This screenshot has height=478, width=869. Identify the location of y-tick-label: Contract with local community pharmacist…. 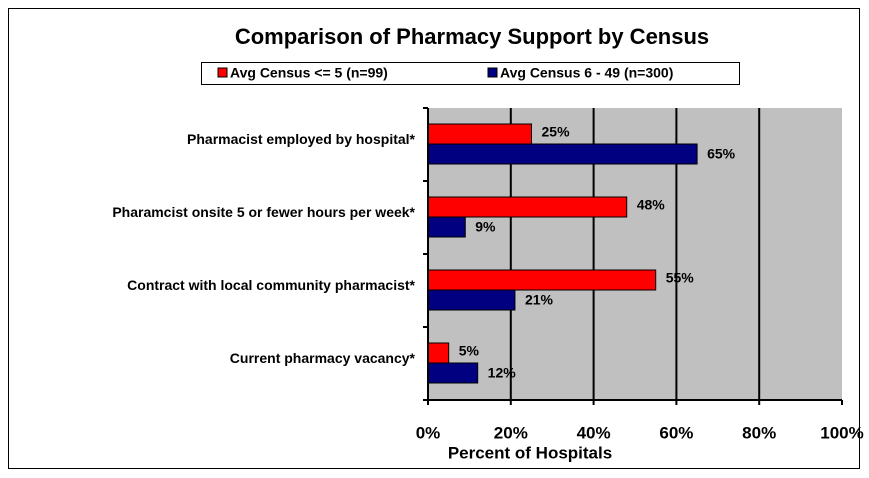
(271, 285).